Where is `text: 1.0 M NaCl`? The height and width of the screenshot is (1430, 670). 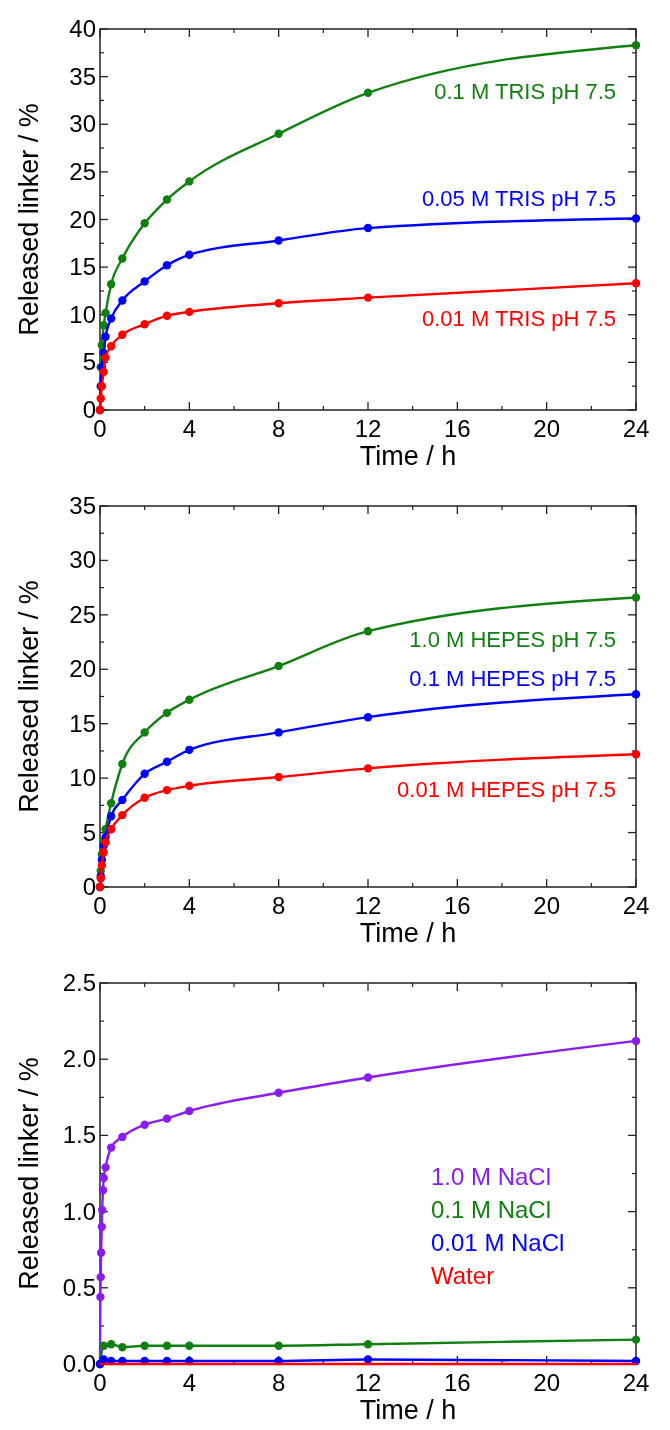
text: 1.0 M NaCl is located at coordinates (491, 1176).